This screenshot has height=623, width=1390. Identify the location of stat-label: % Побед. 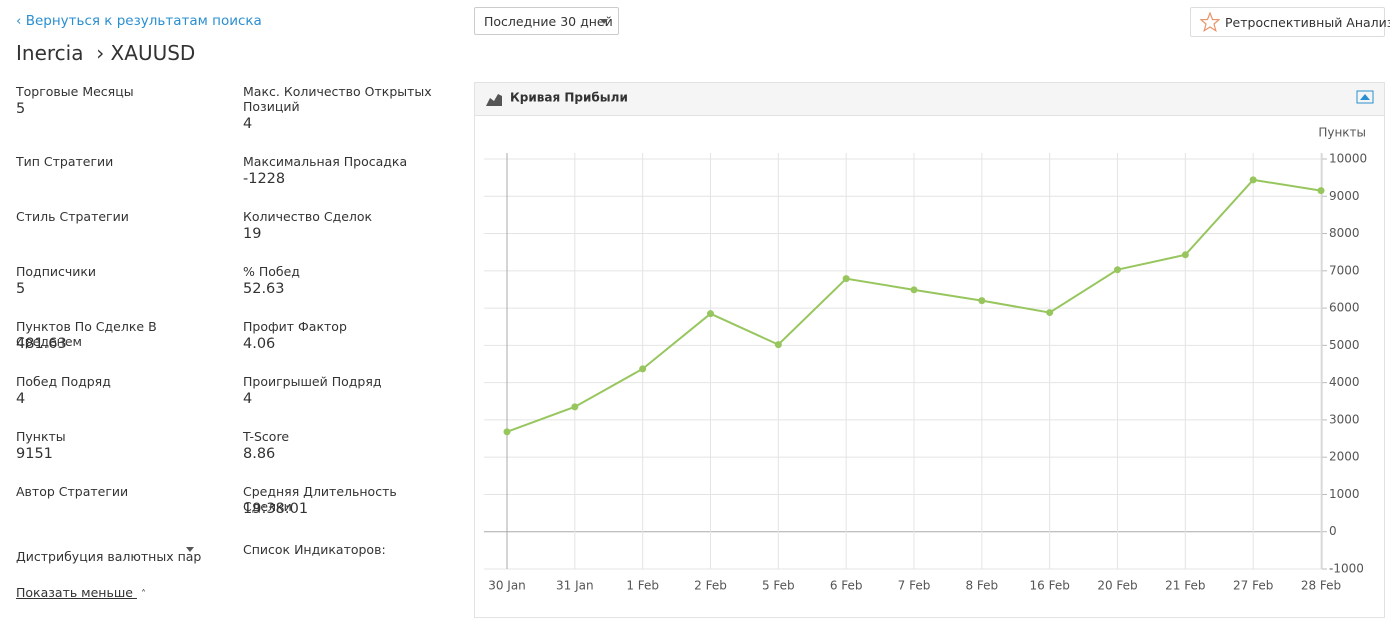
(271, 271).